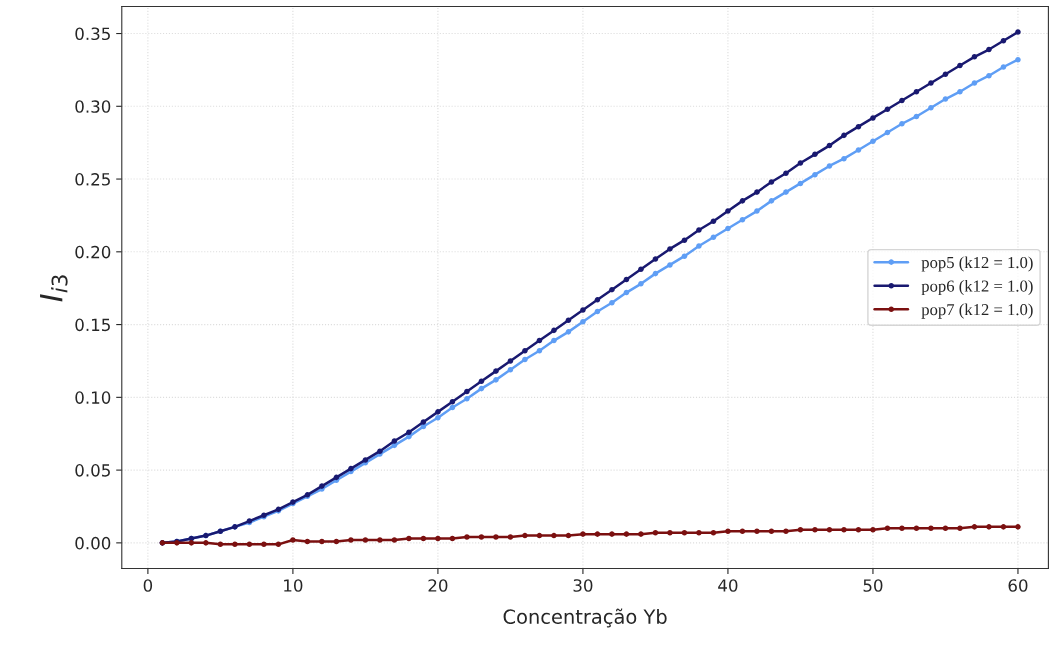 This screenshot has width=1059, height=646. Describe the element at coordinates (585, 618) in the screenshot. I see `x-axis-title: Concentração Yb` at that location.